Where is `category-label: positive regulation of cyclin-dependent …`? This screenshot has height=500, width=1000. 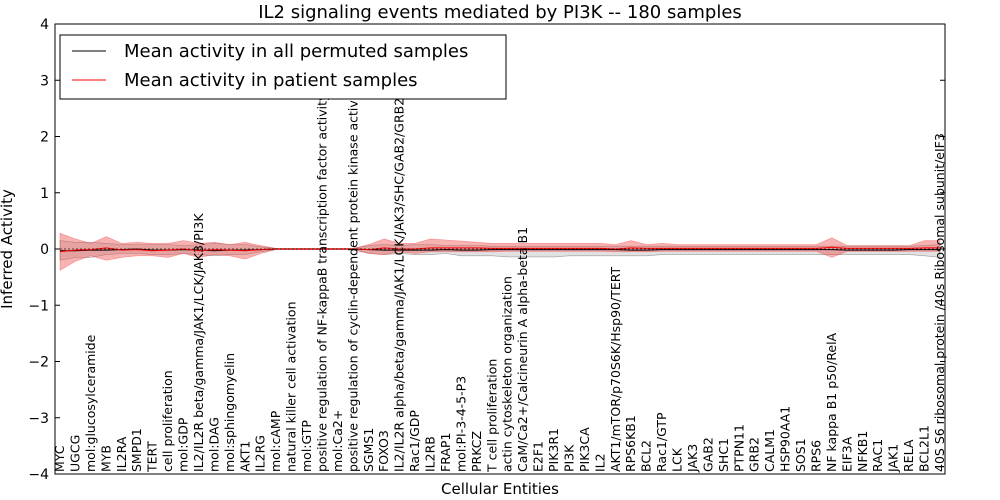
category-label: positive regulation of cyclin-dependent … is located at coordinates (352, 278).